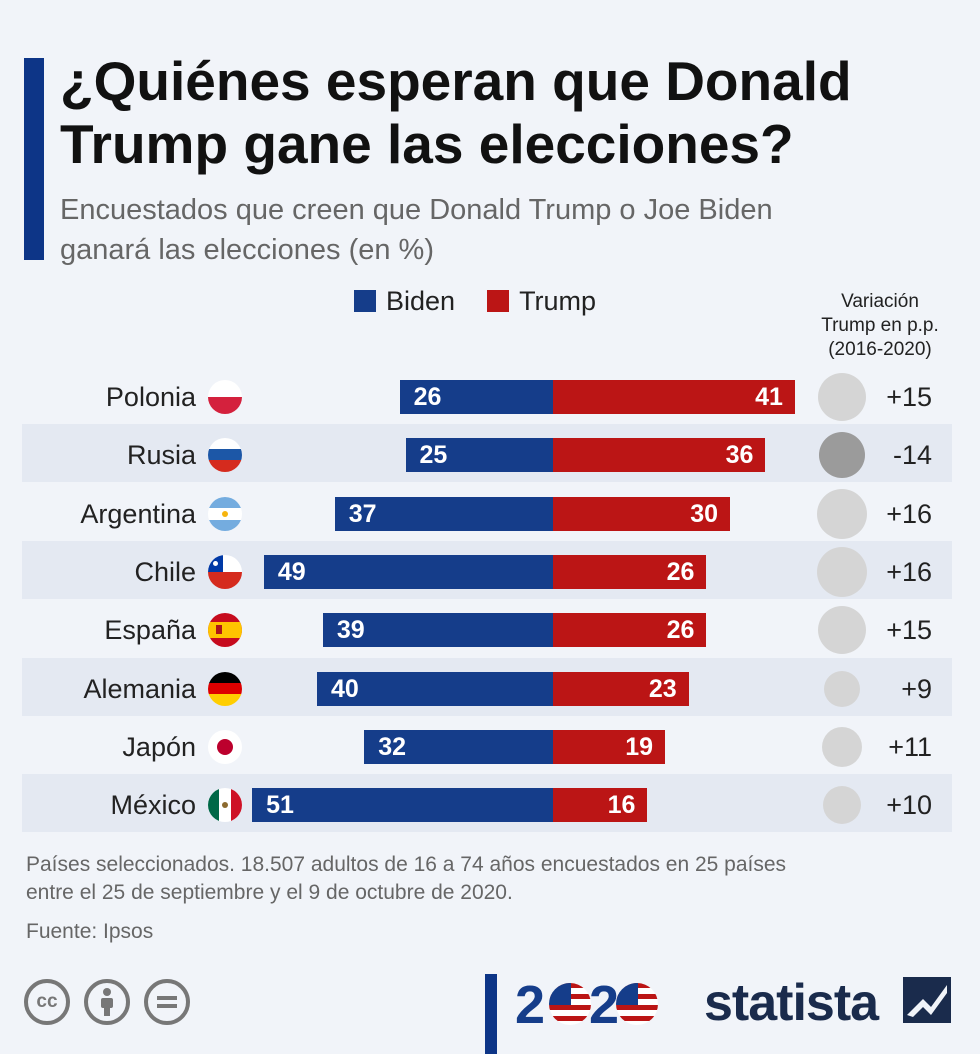 This screenshot has width=980, height=1054. I want to click on variation-circle-méxico, so click(842, 805).